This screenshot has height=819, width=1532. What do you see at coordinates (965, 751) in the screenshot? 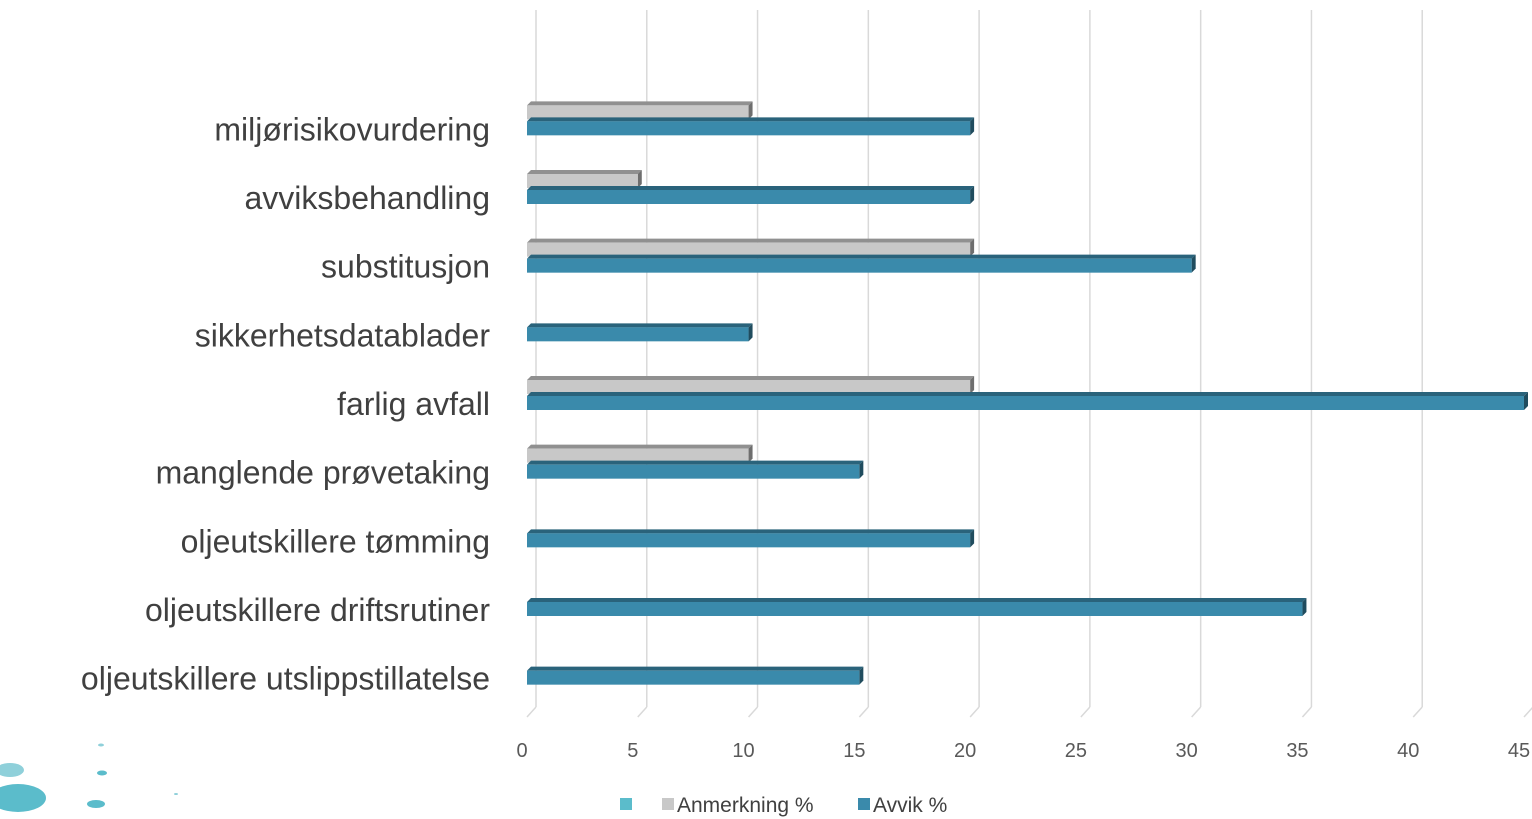
I see `x-tick-label: 20` at bounding box center [965, 751].